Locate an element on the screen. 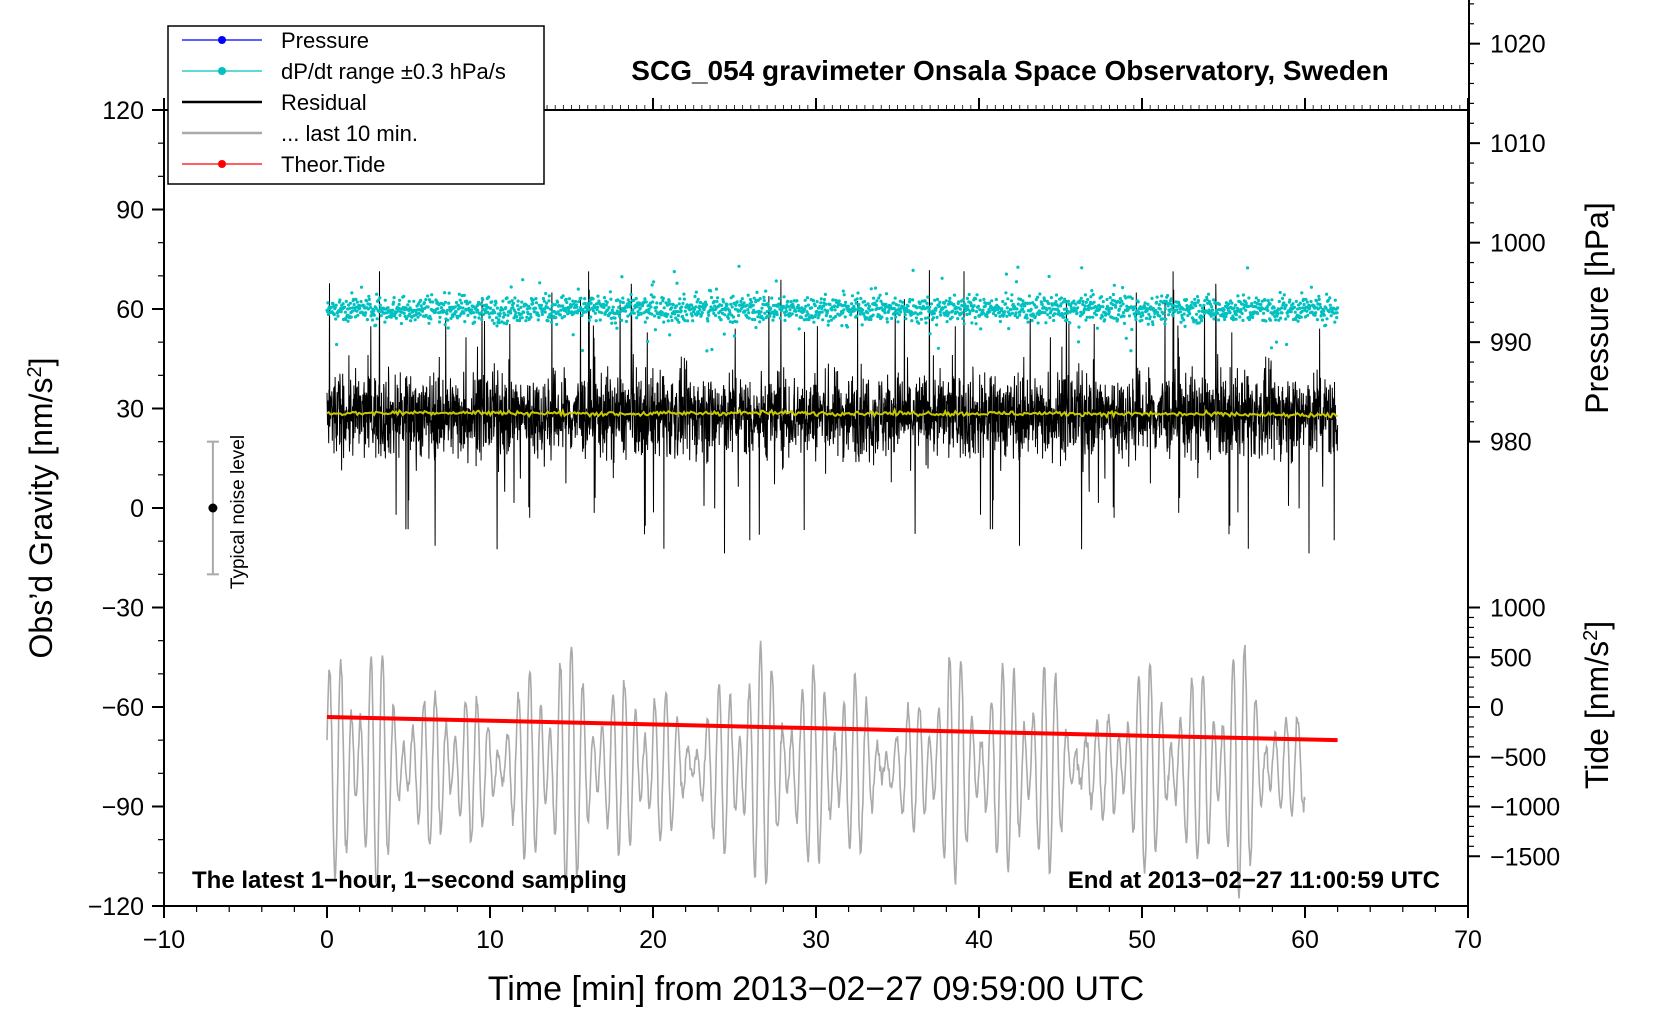  tide-tick-label: −1500 is located at coordinates (1525, 857).